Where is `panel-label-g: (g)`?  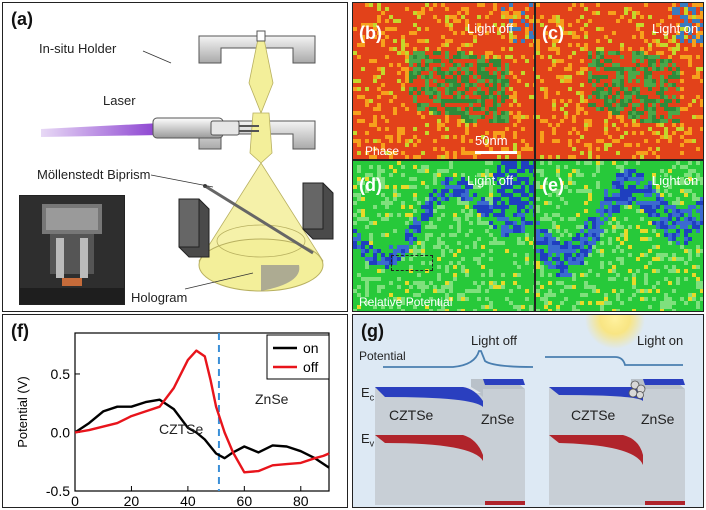
panel-label-g: (g) is located at coordinates (372, 331).